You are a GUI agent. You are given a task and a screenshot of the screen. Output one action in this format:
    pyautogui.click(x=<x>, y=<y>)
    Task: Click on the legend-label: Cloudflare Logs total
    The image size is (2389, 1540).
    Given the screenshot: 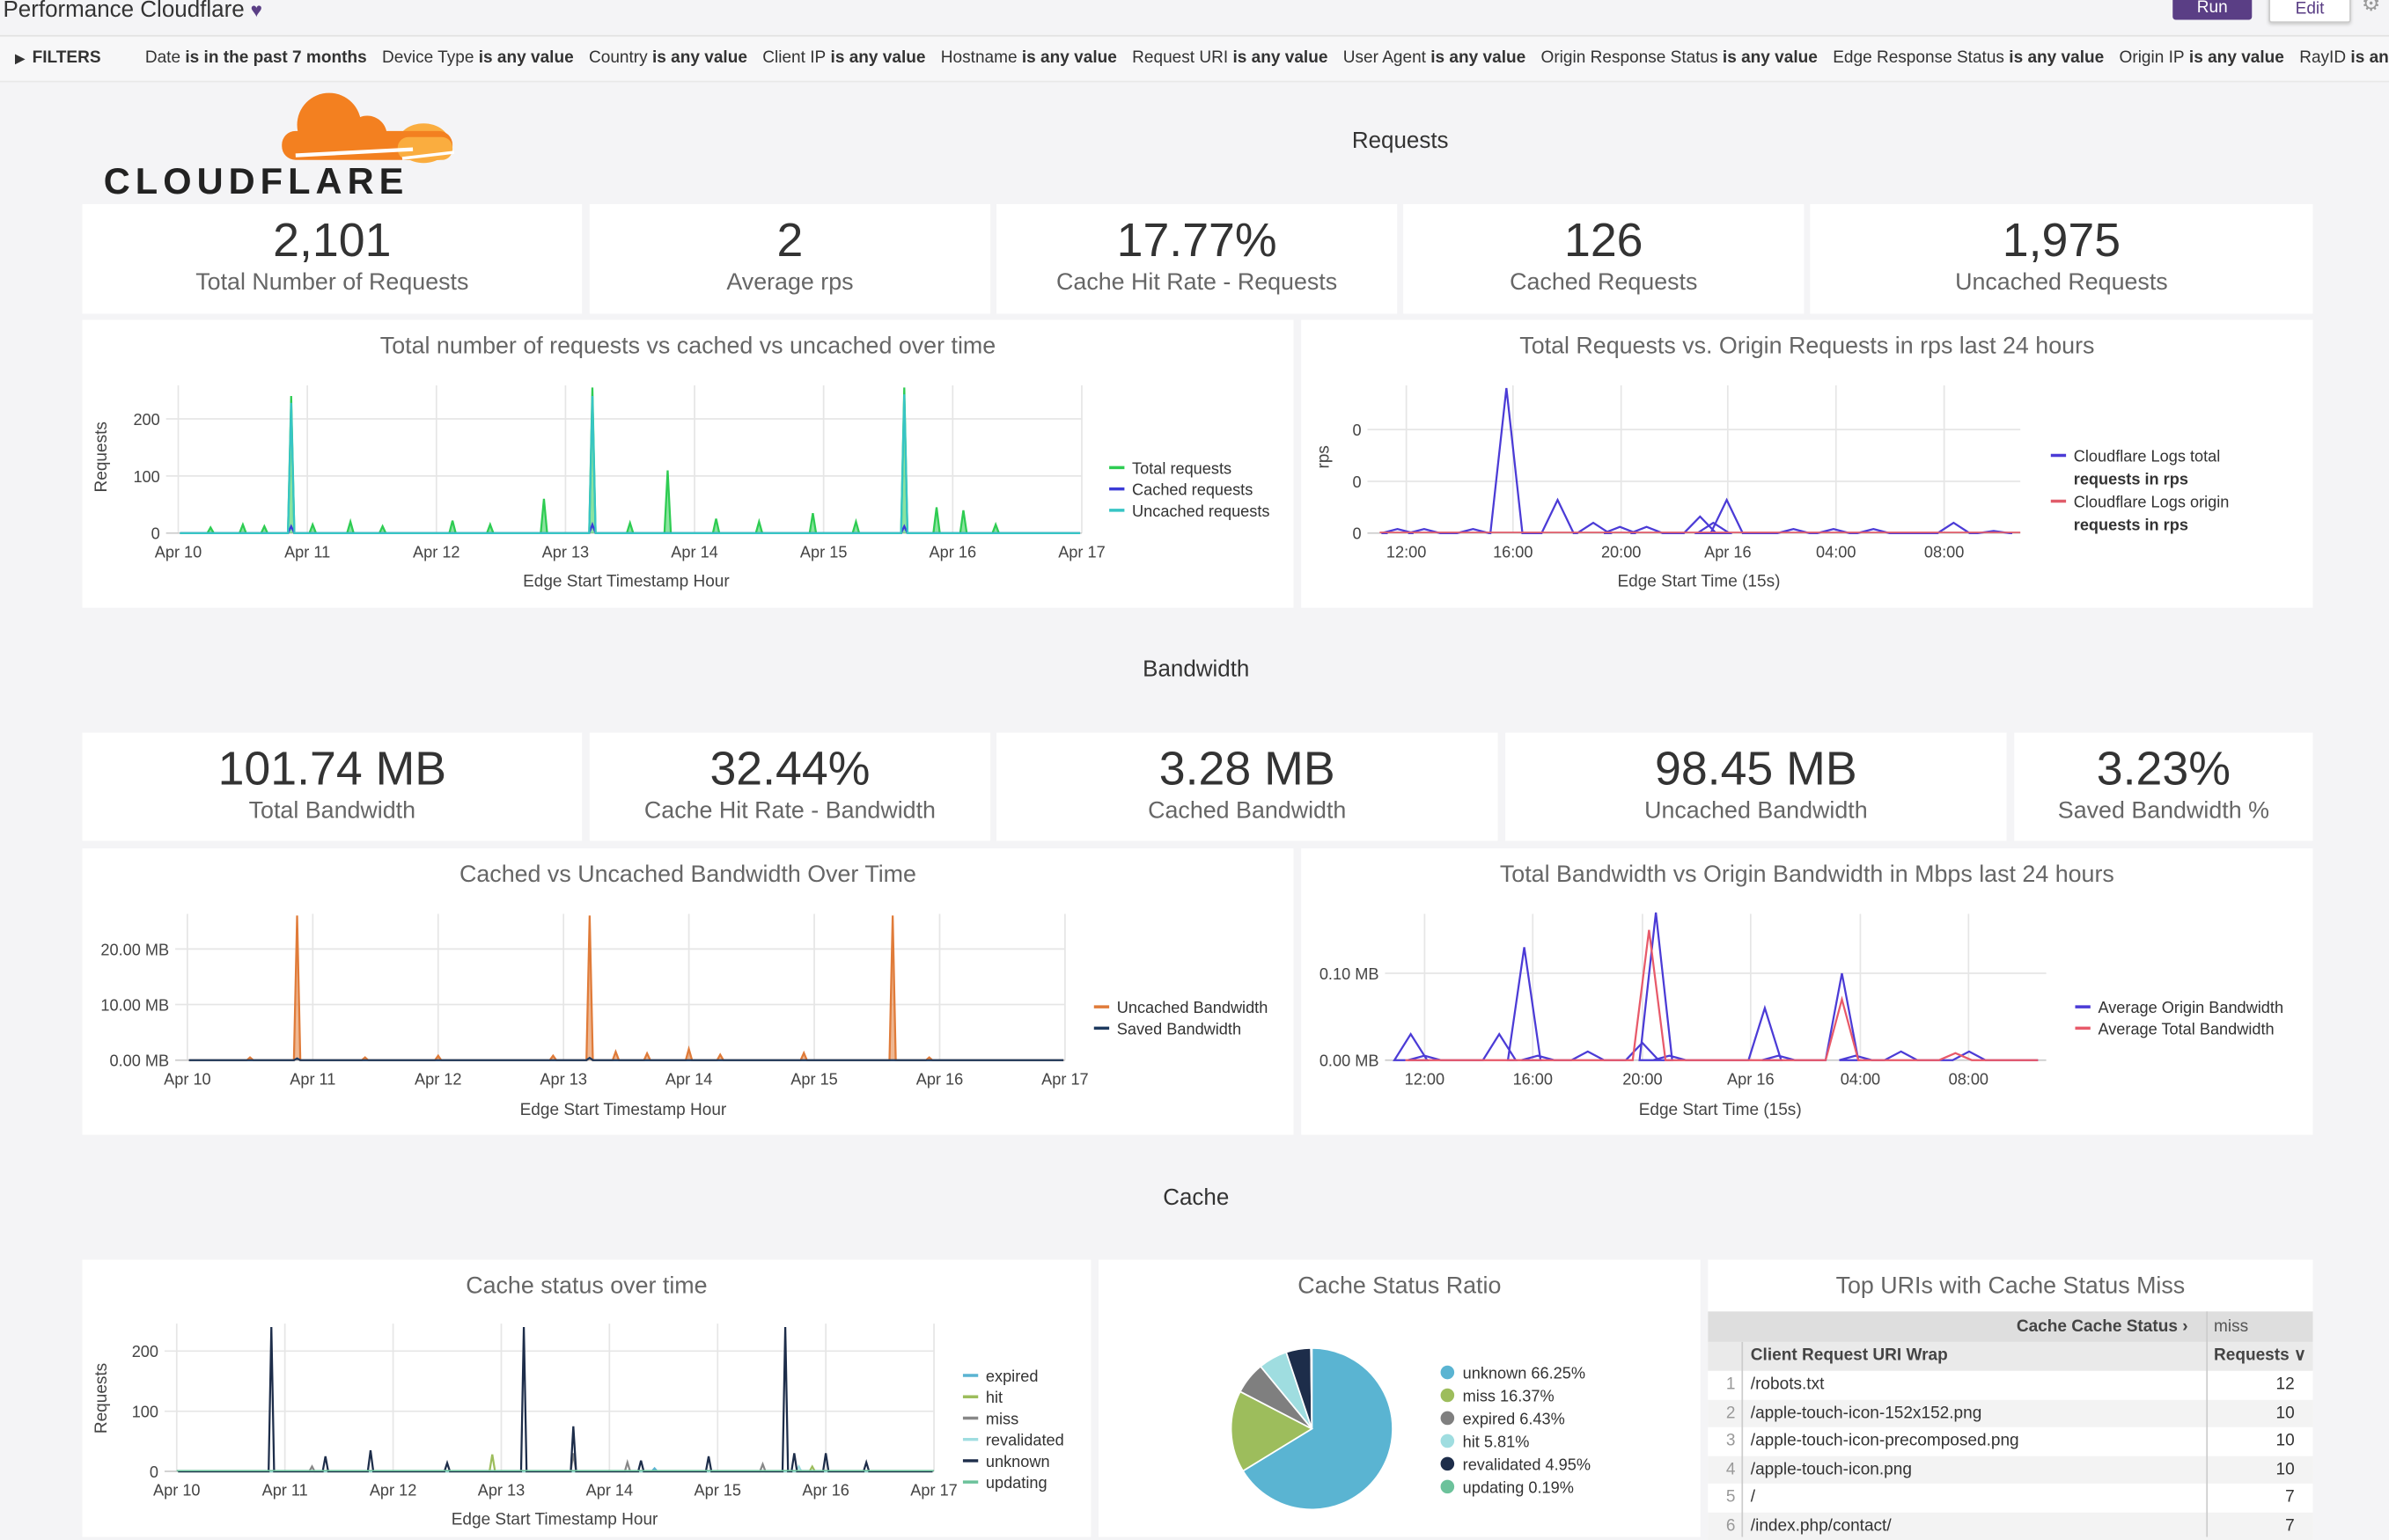 What is the action you would take?
    pyautogui.click(x=2147, y=456)
    